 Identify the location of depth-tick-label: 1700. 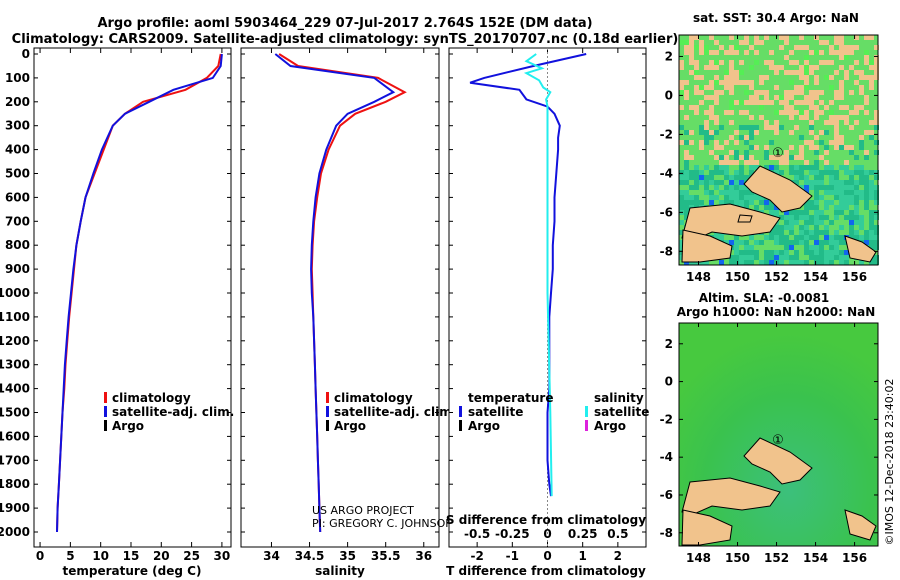
(15, 460).